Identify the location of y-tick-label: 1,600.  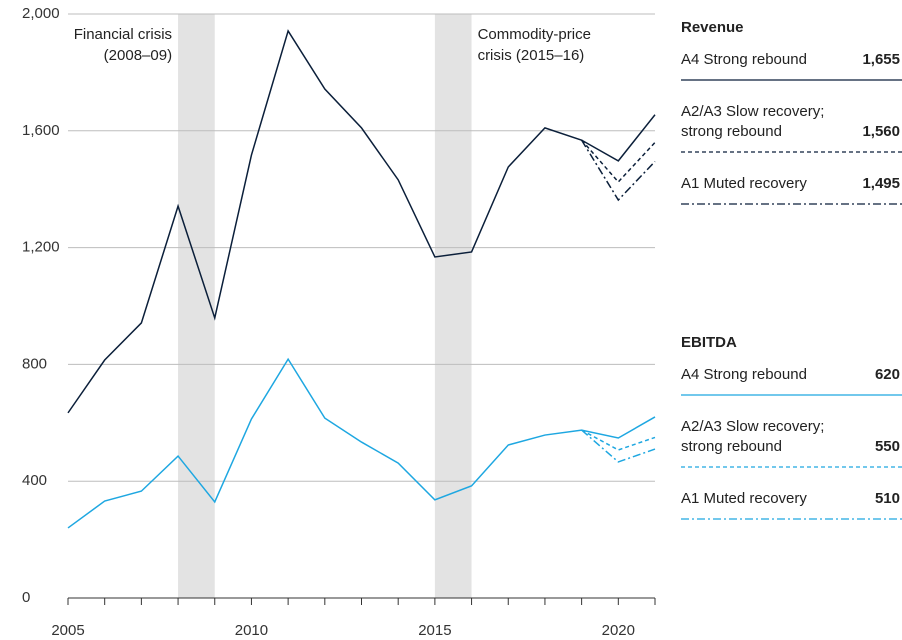
(41, 130).